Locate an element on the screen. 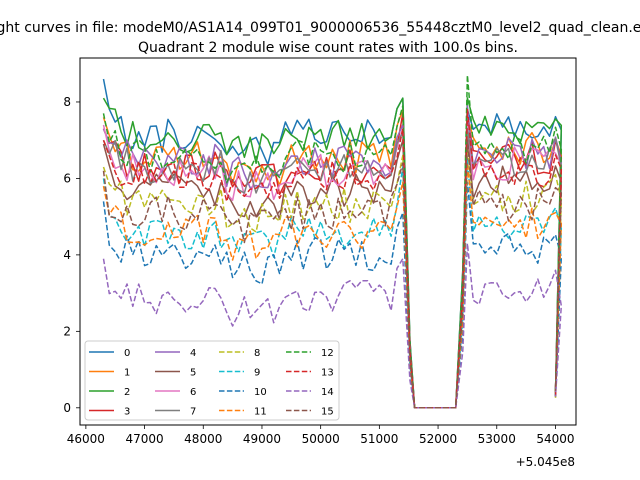 The height and width of the screenshot is (480, 640). y-tick-label: 6 is located at coordinates (67, 178).